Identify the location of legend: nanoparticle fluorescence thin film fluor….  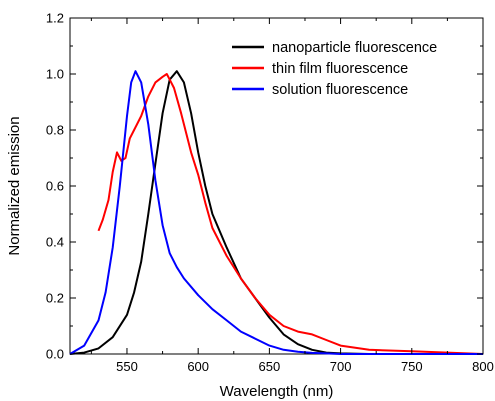
(334, 69).